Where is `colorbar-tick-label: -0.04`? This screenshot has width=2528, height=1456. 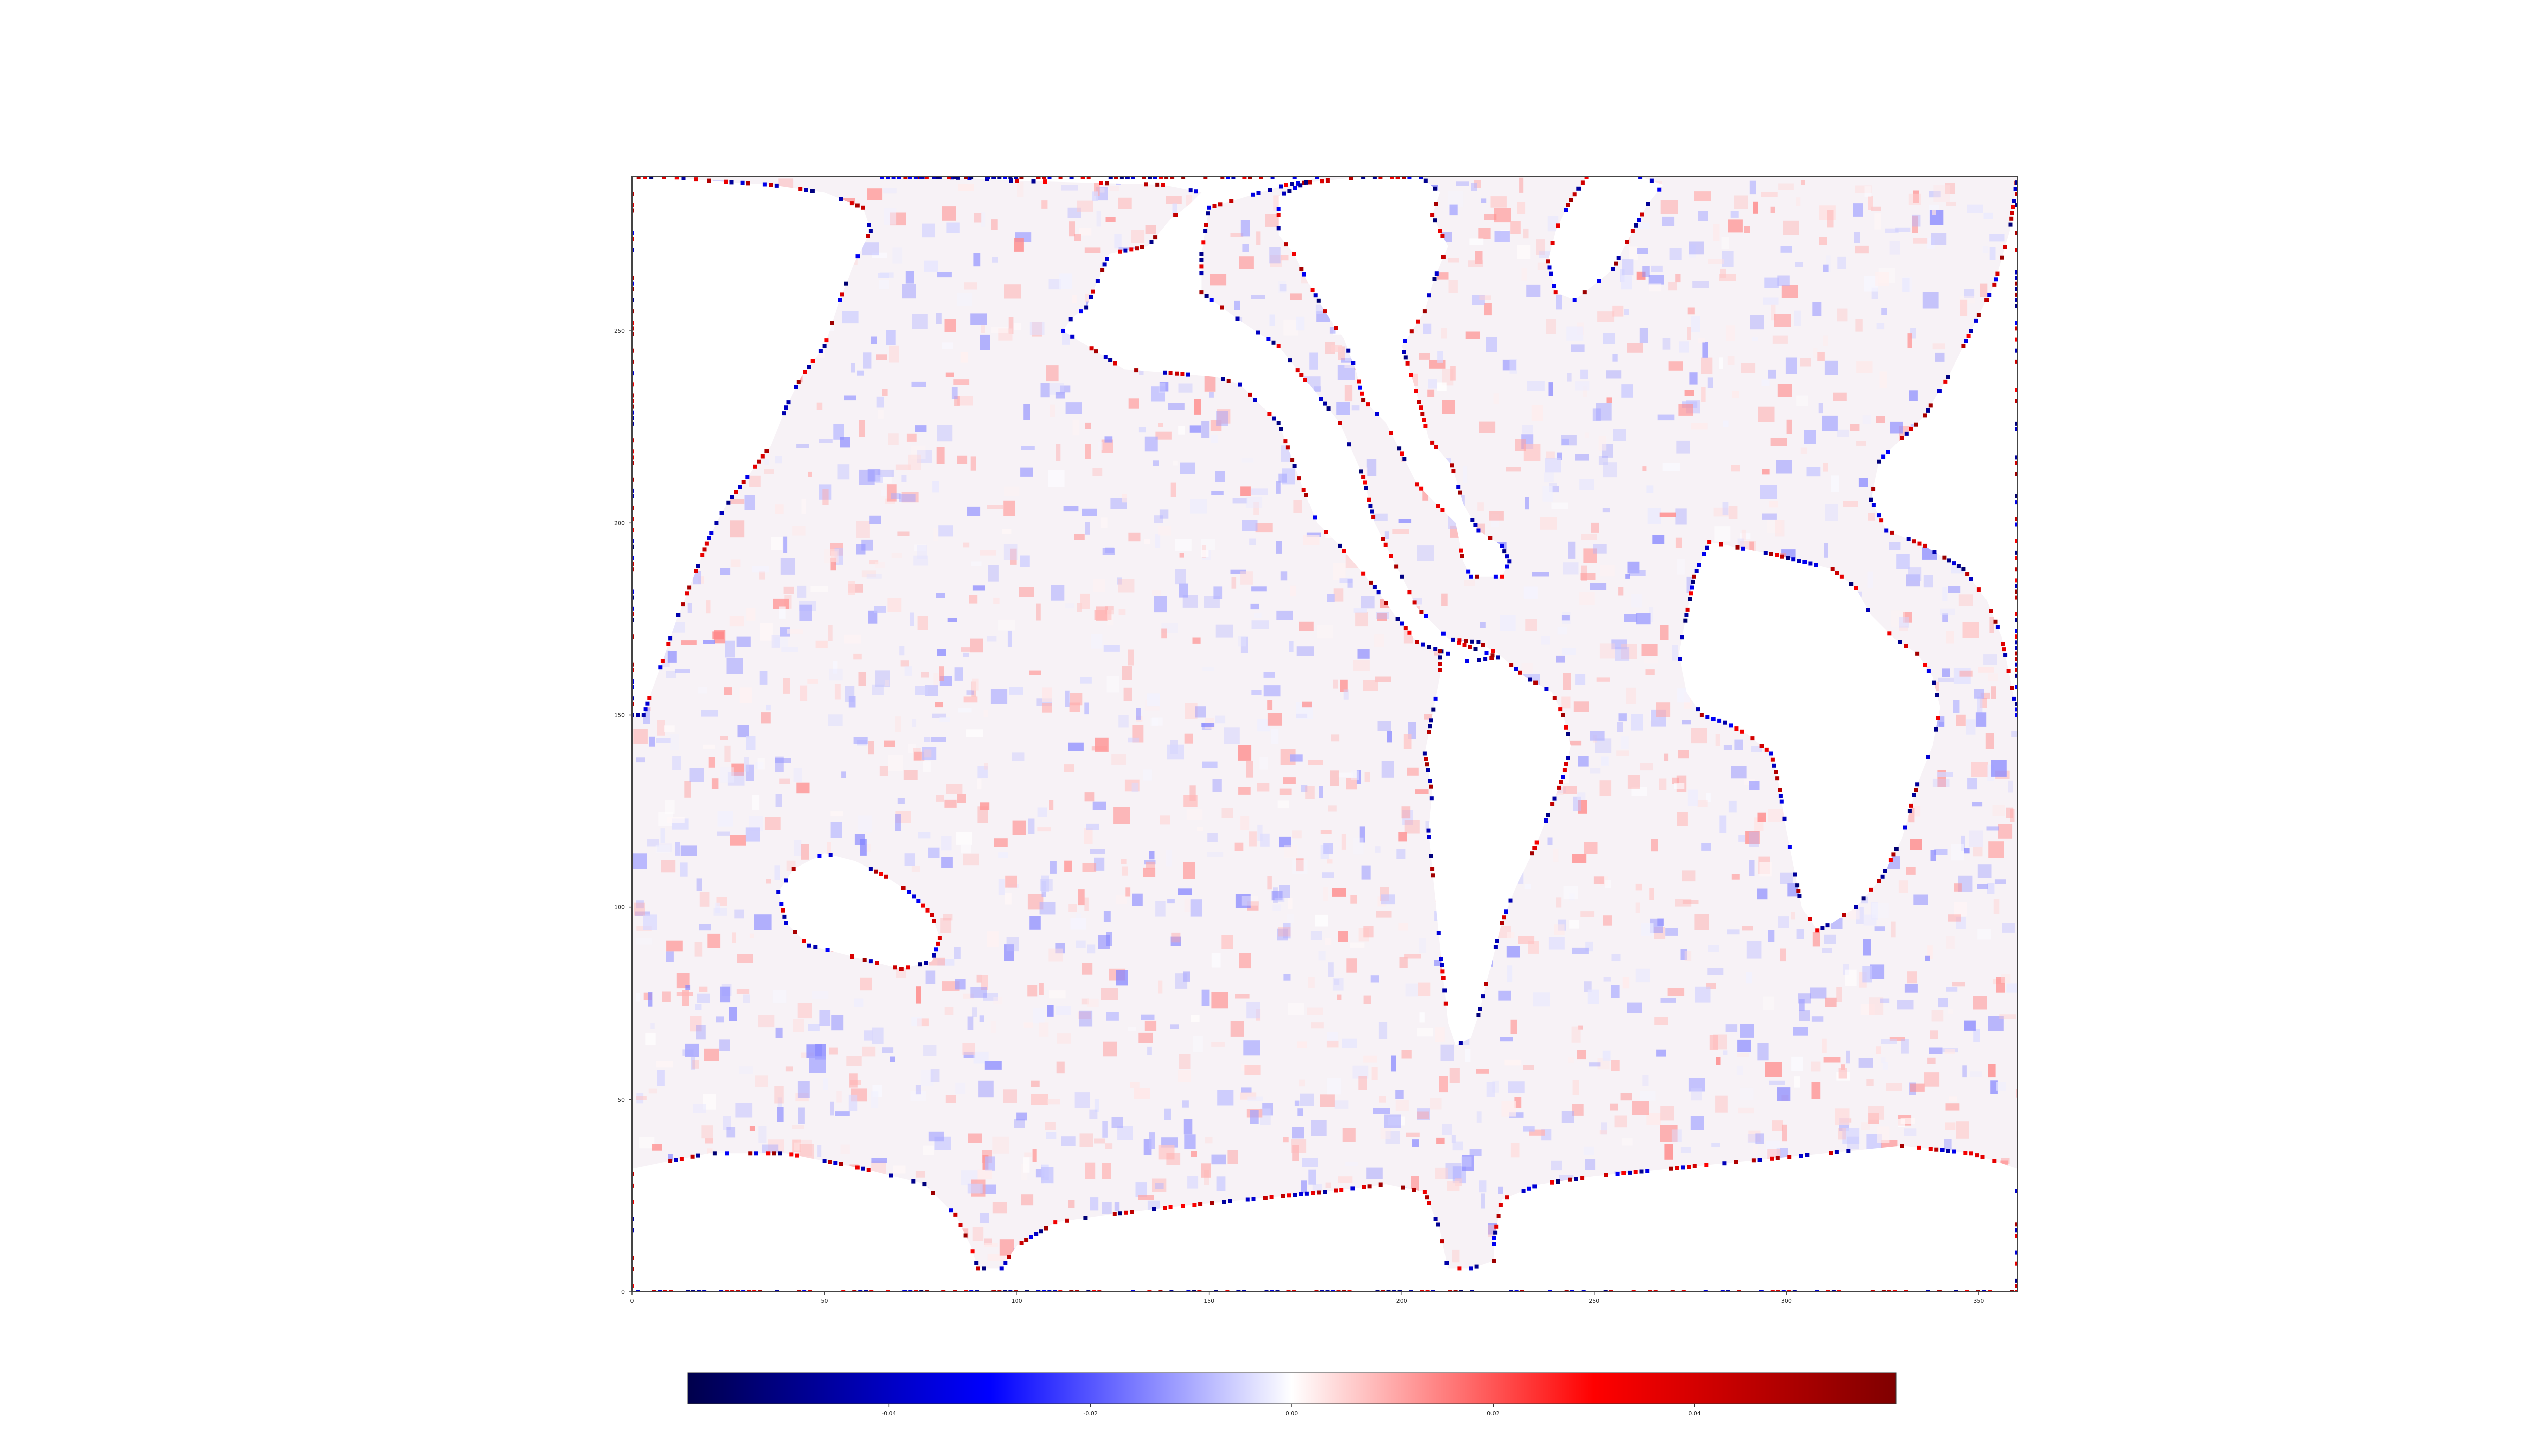
colorbar-tick-label: -0.04 is located at coordinates (889, 1413).